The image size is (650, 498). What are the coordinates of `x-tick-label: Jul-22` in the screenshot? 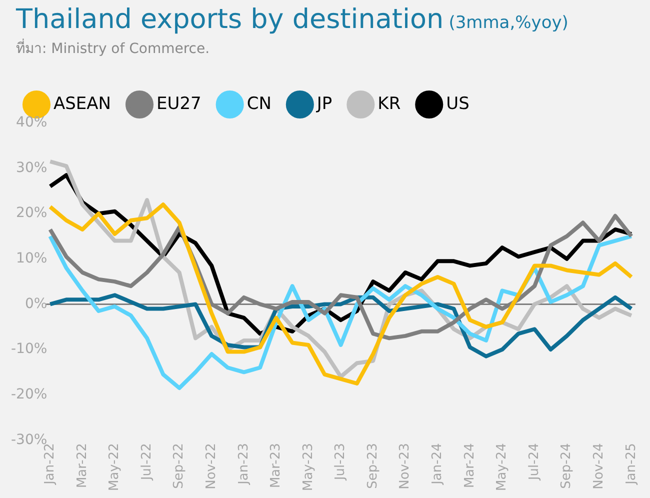 It's located at (146, 462).